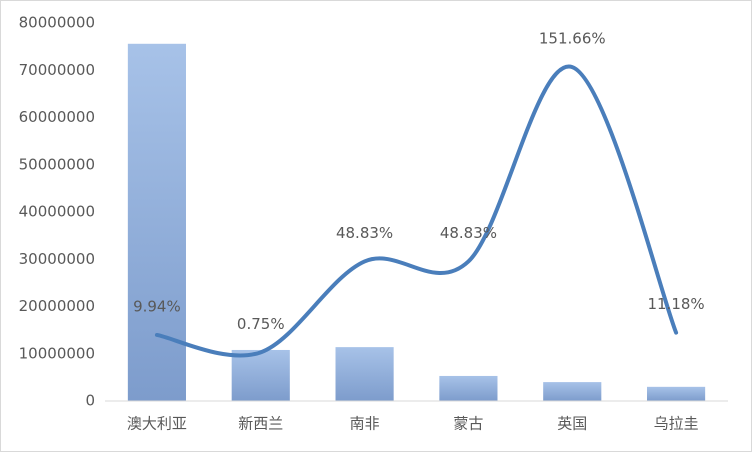 Image resolution: width=752 pixels, height=452 pixels. What do you see at coordinates (260, 424) in the screenshot?
I see `x-tick-label: 新西兰` at bounding box center [260, 424].